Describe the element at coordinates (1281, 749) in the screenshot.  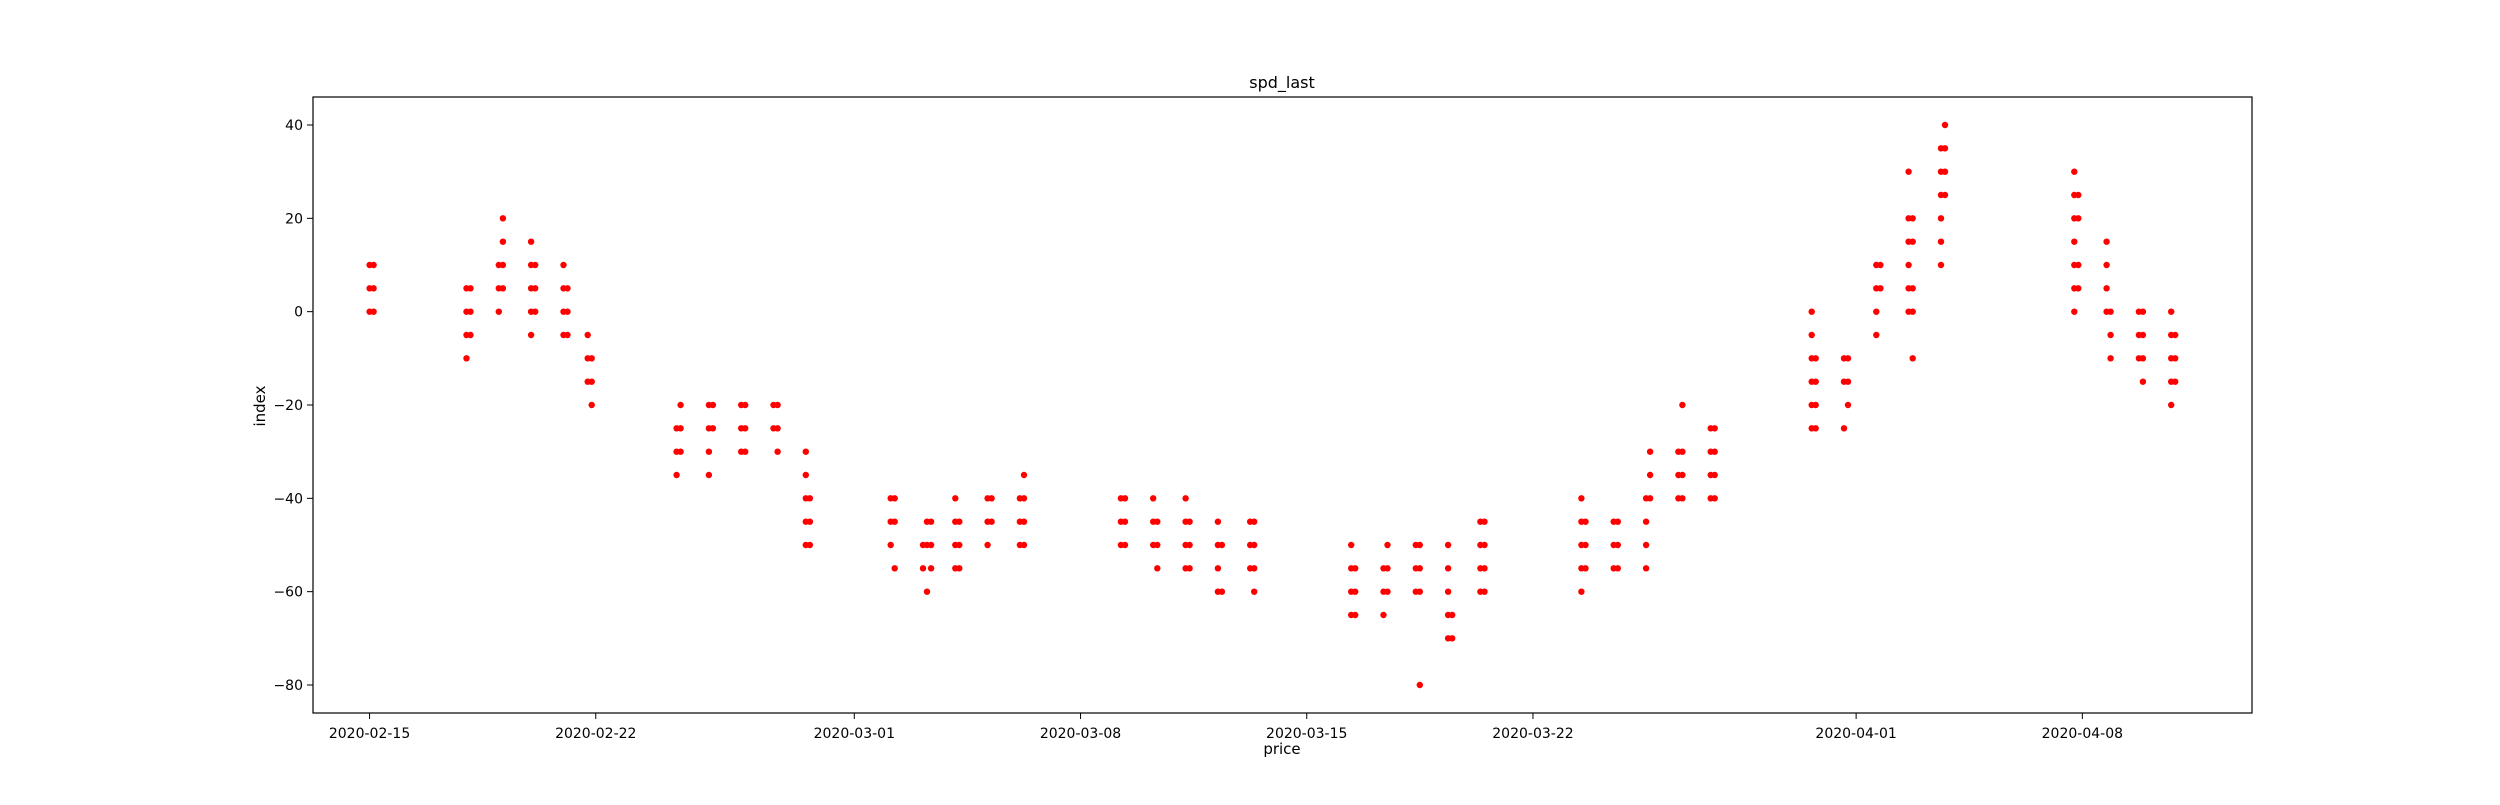
I see `x-axis-label: price` at that location.